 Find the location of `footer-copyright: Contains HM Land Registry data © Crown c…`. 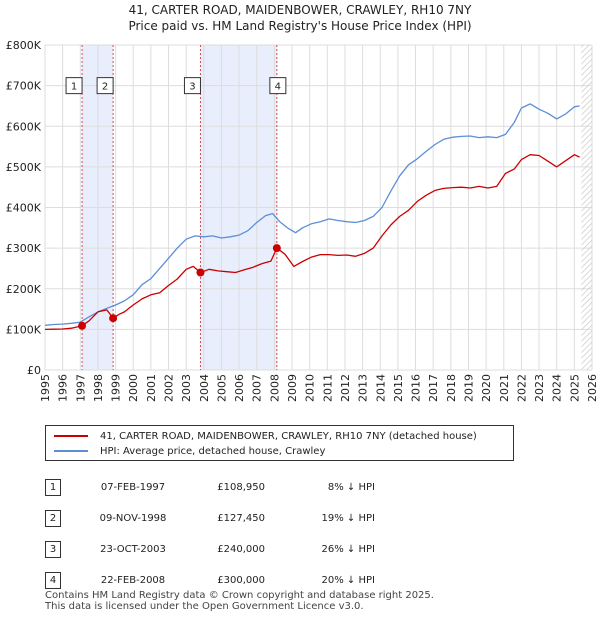

footer-copyright: Contains HM Land Registry data © Crown c… is located at coordinates (239, 595).